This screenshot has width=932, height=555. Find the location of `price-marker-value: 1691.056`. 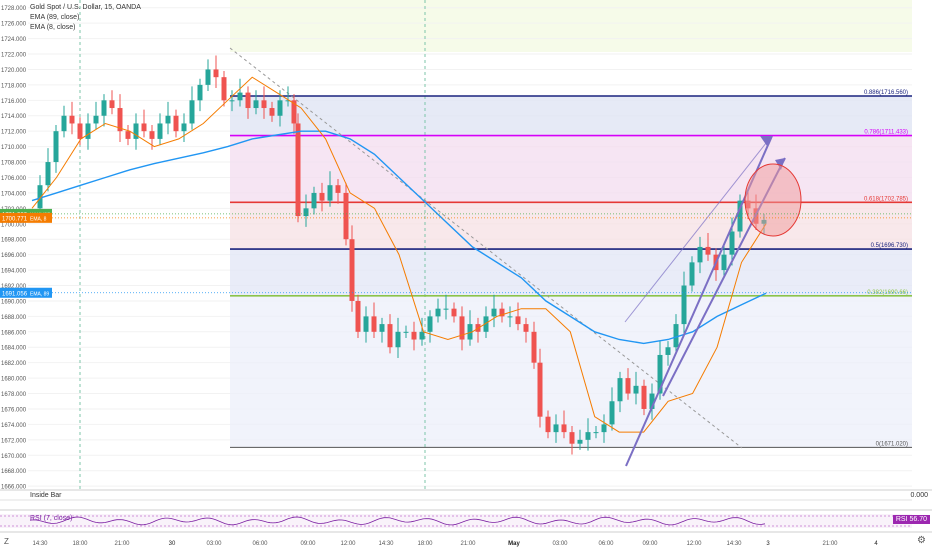

price-marker-value: 1691.056 is located at coordinates (15, 294).